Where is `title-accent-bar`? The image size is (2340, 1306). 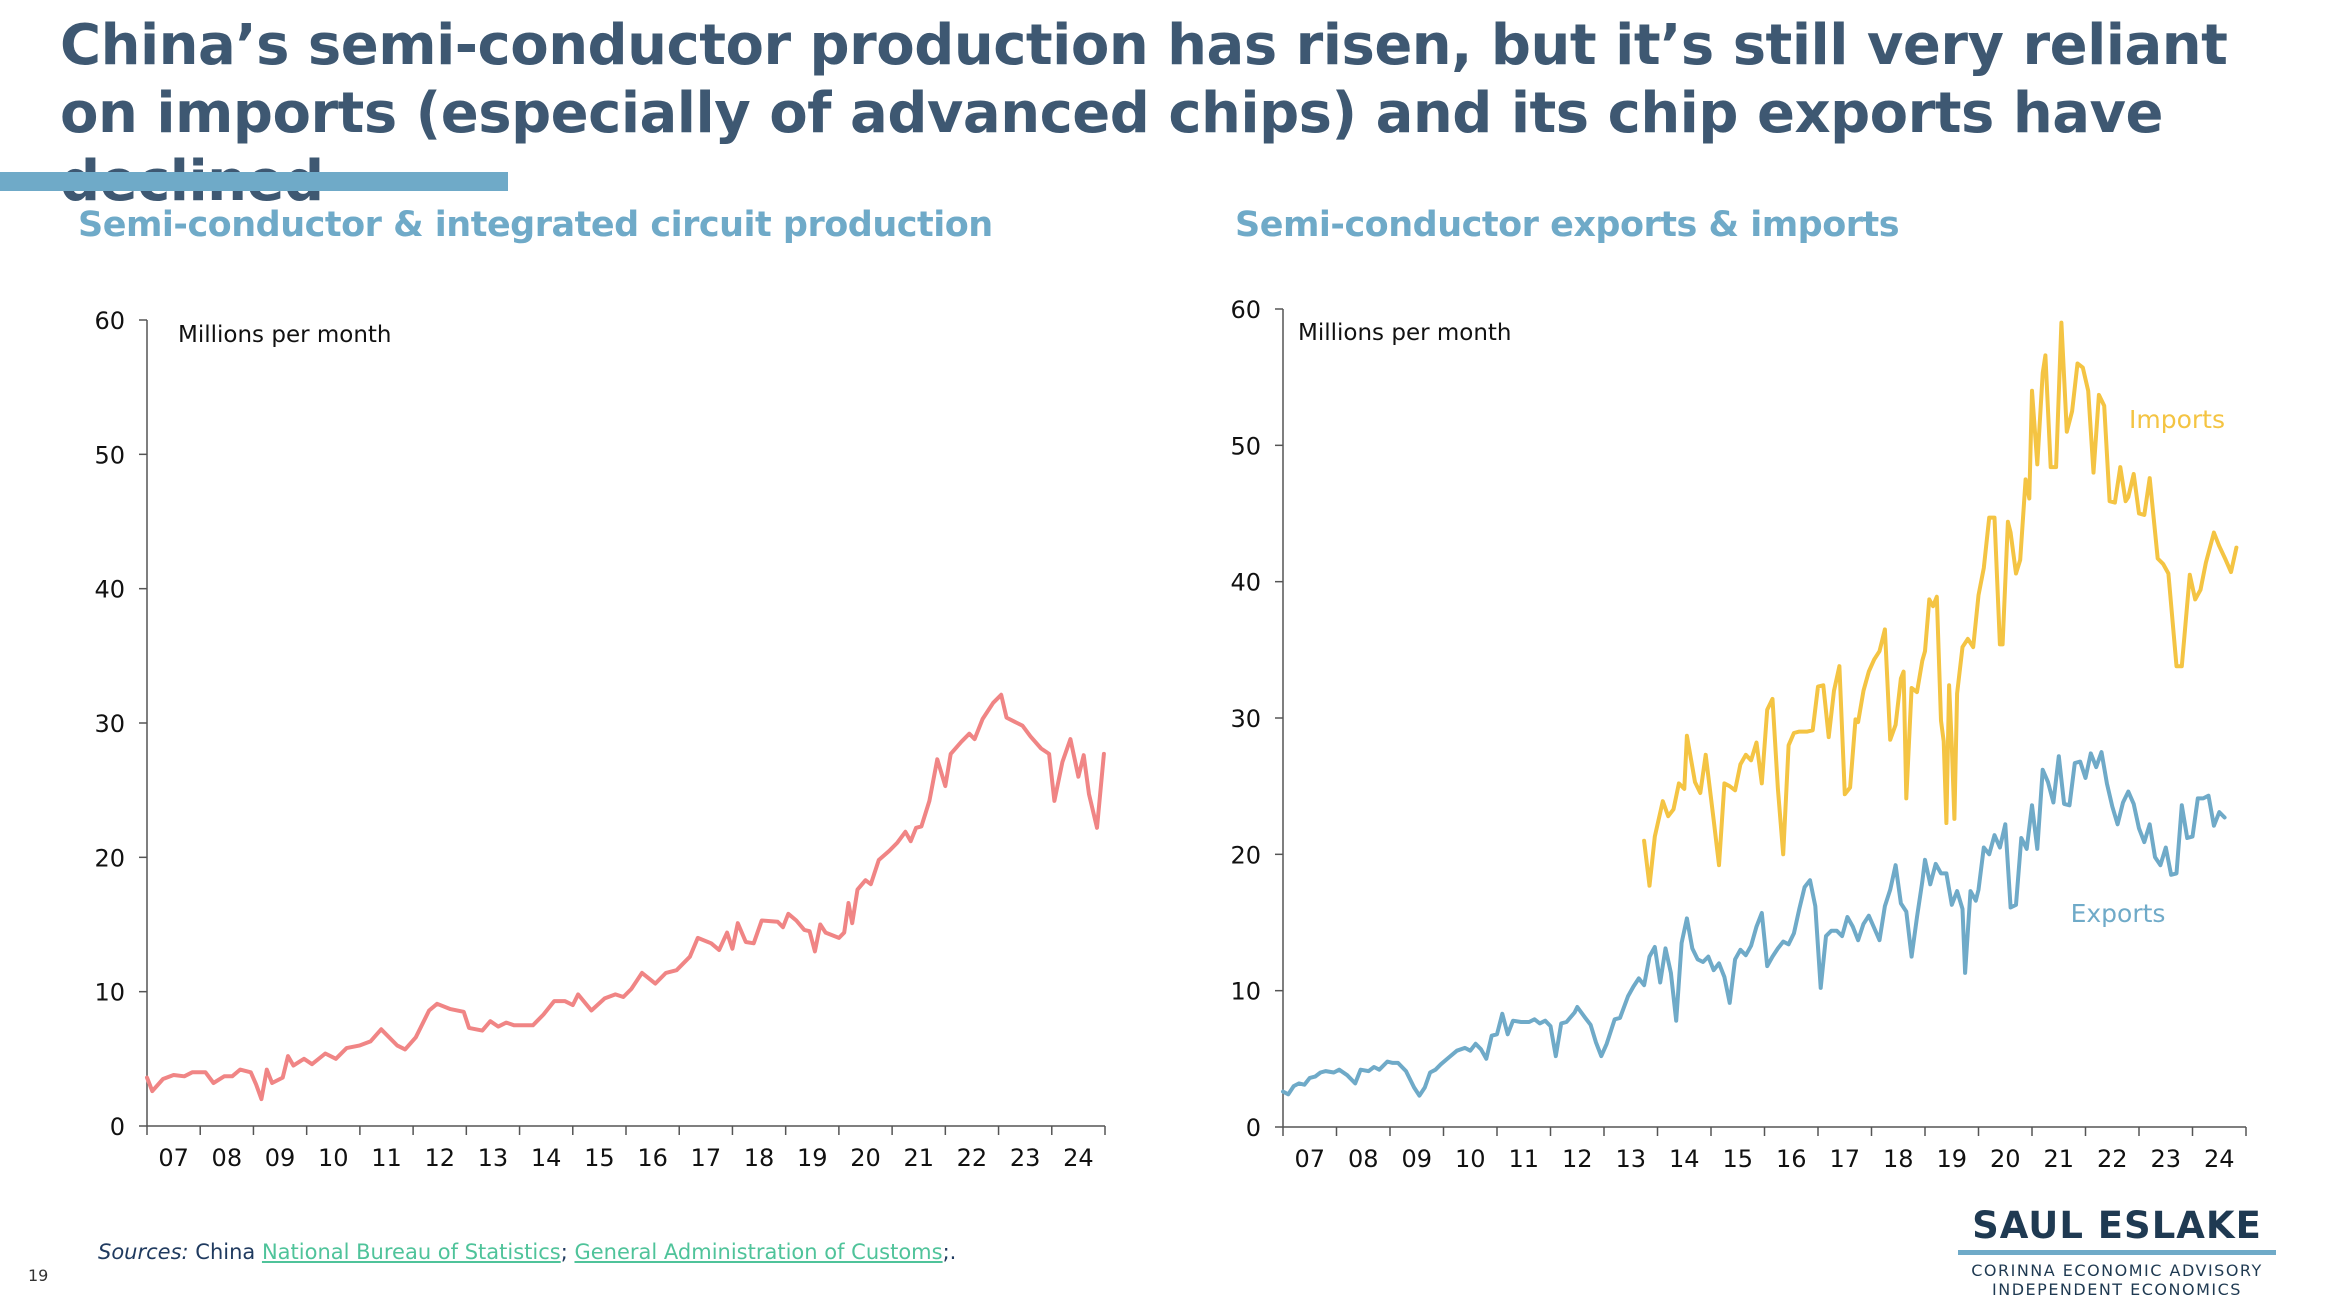 title-accent-bar is located at coordinates (254, 181).